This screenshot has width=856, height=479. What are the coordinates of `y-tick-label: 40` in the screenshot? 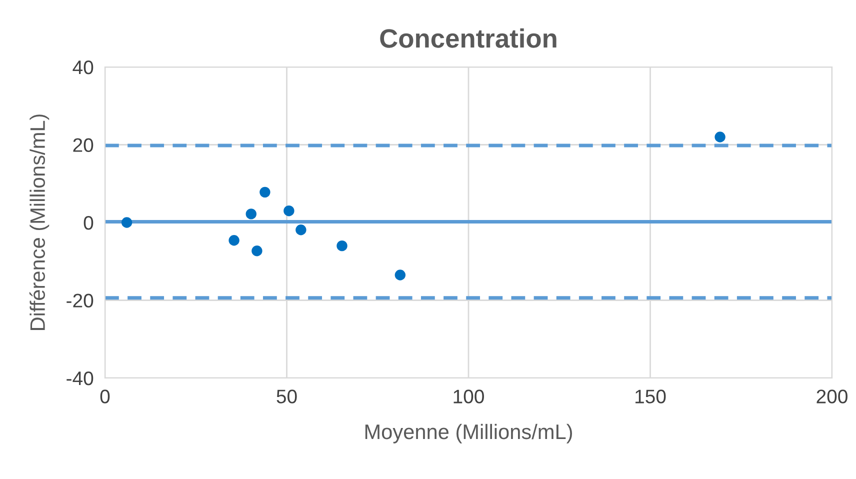 It's located at (83, 67).